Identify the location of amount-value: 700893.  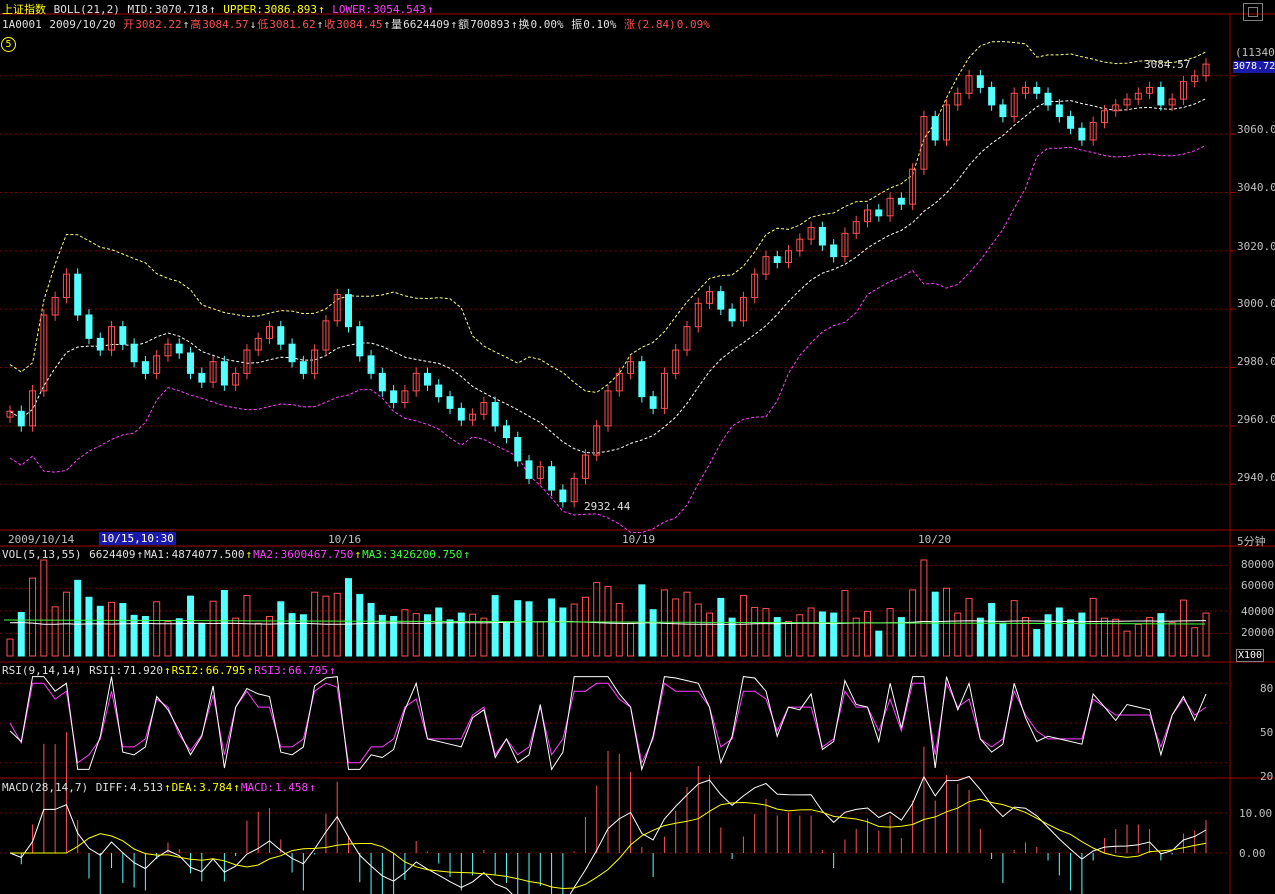
(490, 24).